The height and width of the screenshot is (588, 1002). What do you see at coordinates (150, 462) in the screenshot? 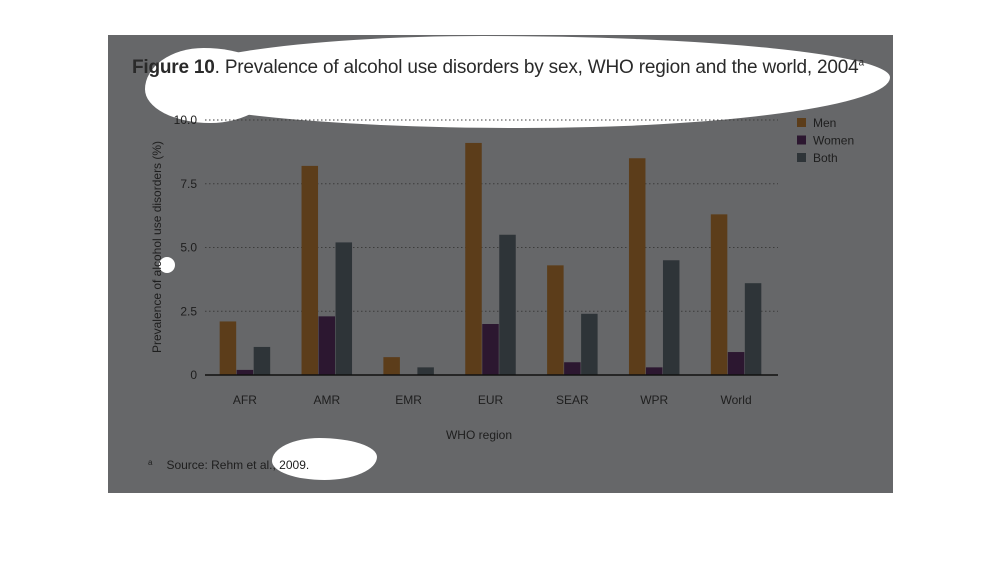
I see `footnote-mark: a` at bounding box center [150, 462].